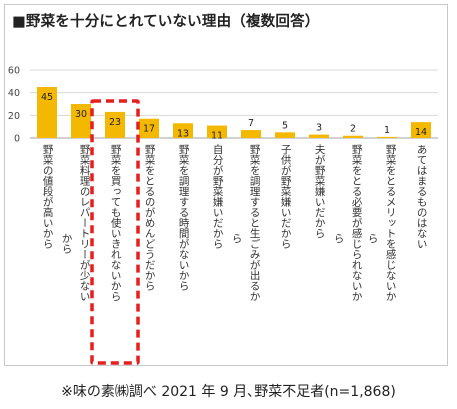 Image resolution: width=457 pixels, height=409 pixels. I want to click on data-label: 11, so click(217, 136).